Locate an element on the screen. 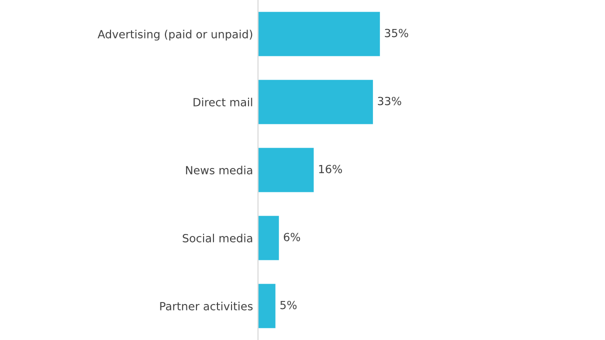  data-label: 16% is located at coordinates (330, 169).